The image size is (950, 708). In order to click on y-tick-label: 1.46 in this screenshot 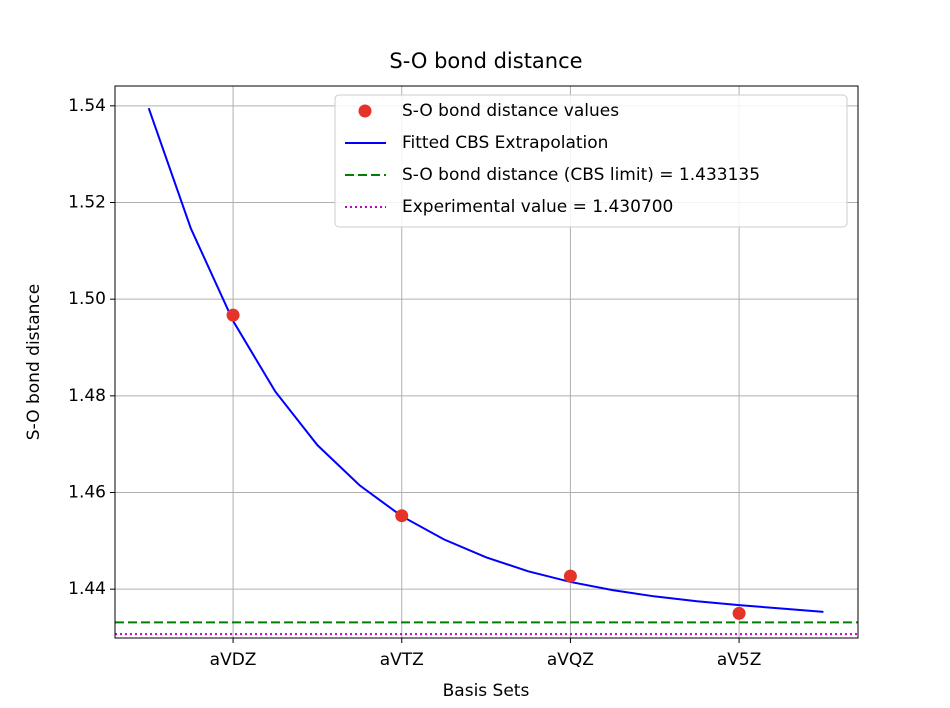, I will do `click(87, 493)`.